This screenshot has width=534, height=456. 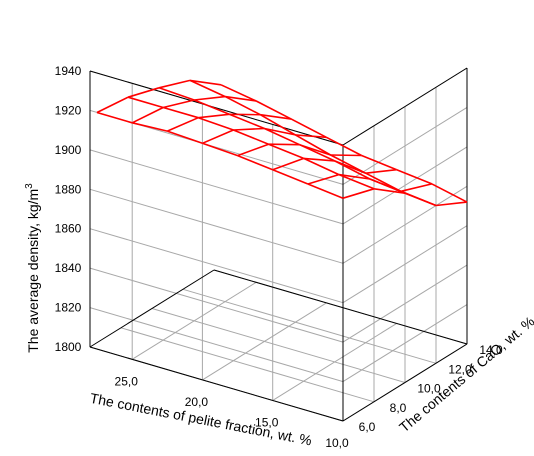 What do you see at coordinates (398, 408) in the screenshot?
I see `y-tick-label: 8,0` at bounding box center [398, 408].